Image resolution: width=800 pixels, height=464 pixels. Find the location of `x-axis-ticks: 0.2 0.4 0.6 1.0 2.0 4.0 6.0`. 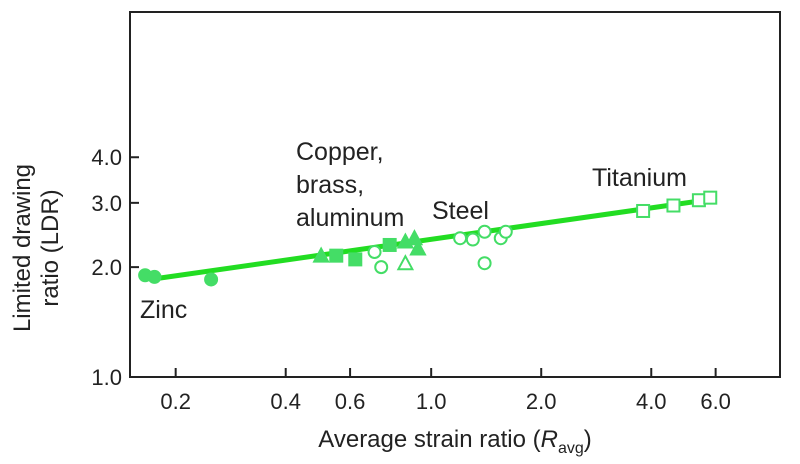

x-axis-ticks: 0.2 0.4 0.6 1.0 2.0 4.0 6.0 is located at coordinates (445, 391).